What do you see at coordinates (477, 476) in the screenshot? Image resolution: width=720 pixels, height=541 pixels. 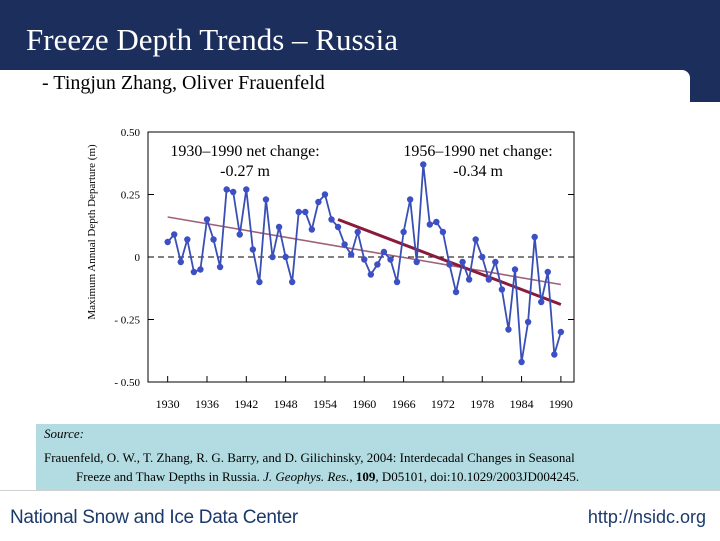 I see `citation-doi: , D05101, doi:10.1029/2003JD004245.` at bounding box center [477, 476].